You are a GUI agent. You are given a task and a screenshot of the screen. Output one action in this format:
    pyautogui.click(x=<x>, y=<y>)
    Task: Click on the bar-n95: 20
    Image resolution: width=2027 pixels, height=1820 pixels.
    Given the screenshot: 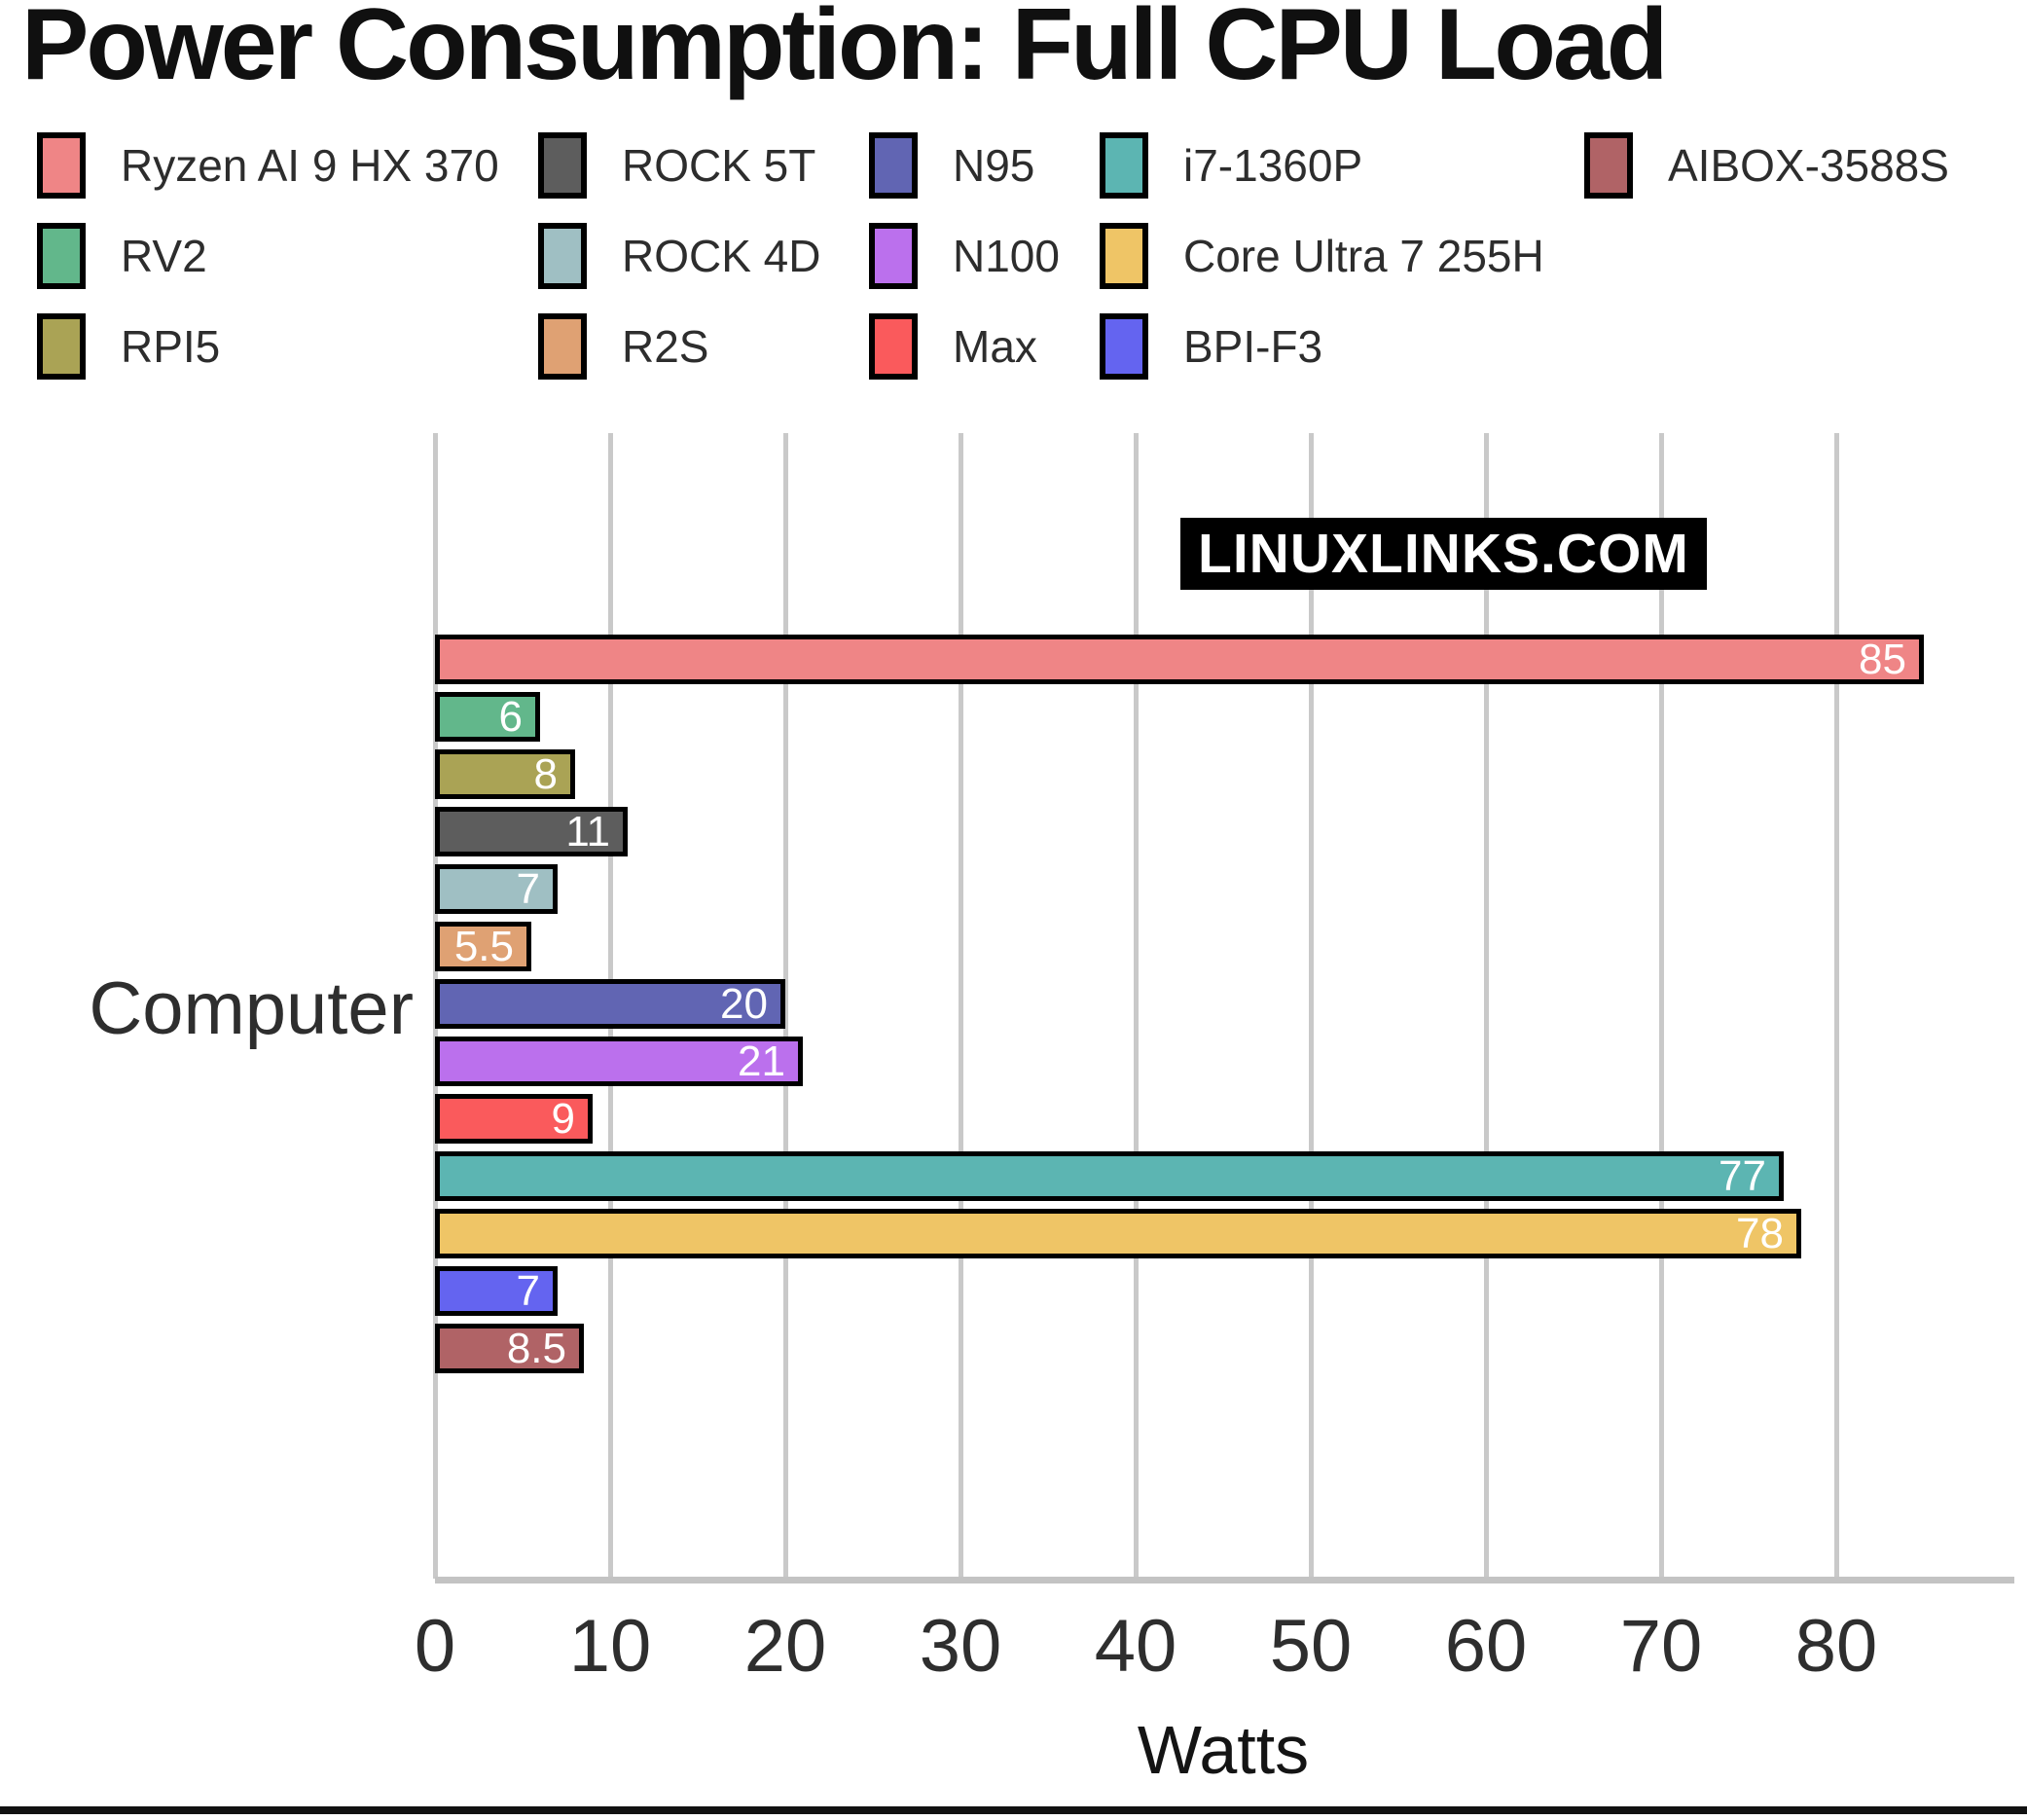 What is the action you would take?
    pyautogui.click(x=610, y=1004)
    